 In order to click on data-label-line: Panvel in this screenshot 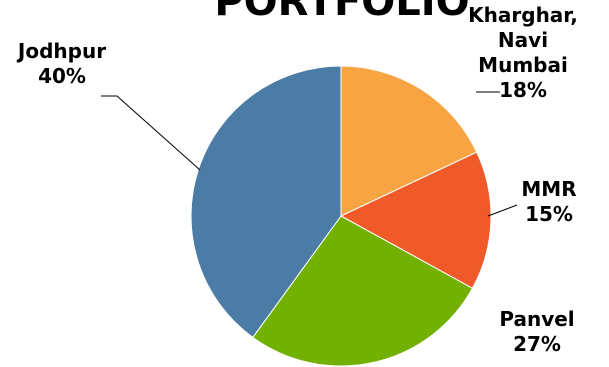, I will do `click(536, 319)`.